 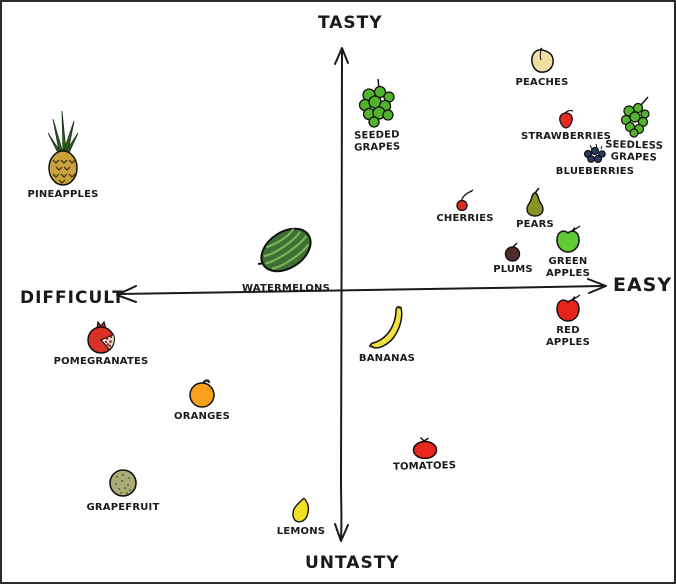 What do you see at coordinates (286, 288) in the screenshot?
I see `fruit-label-watermelons: WATERMELONS` at bounding box center [286, 288].